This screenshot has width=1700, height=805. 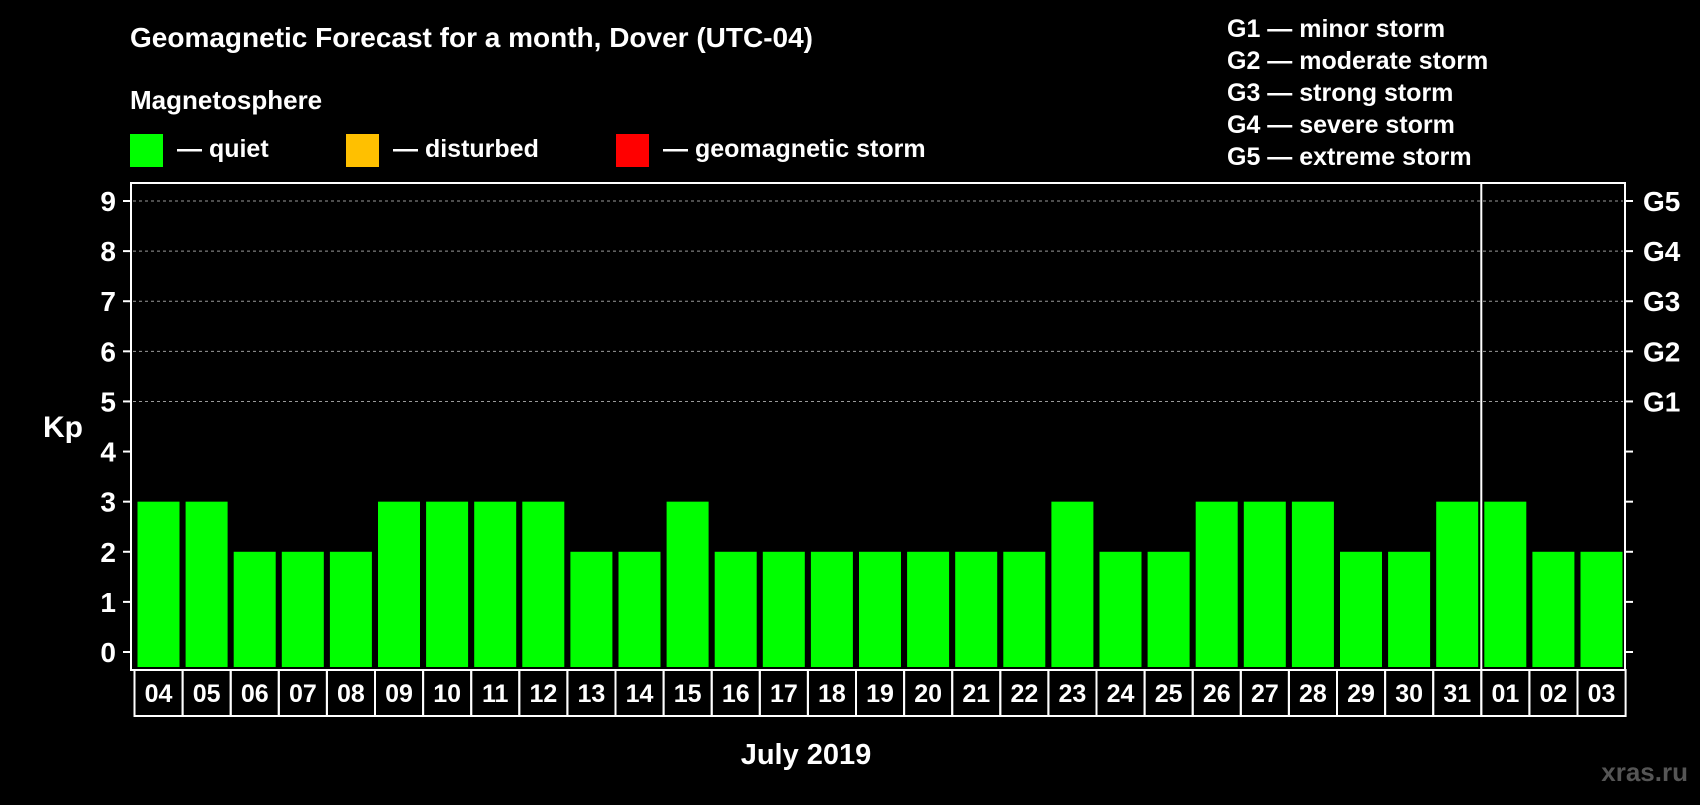 I want to click on legend: — quiet — disturbed — geomagnetic storm, so click(x=528, y=150).